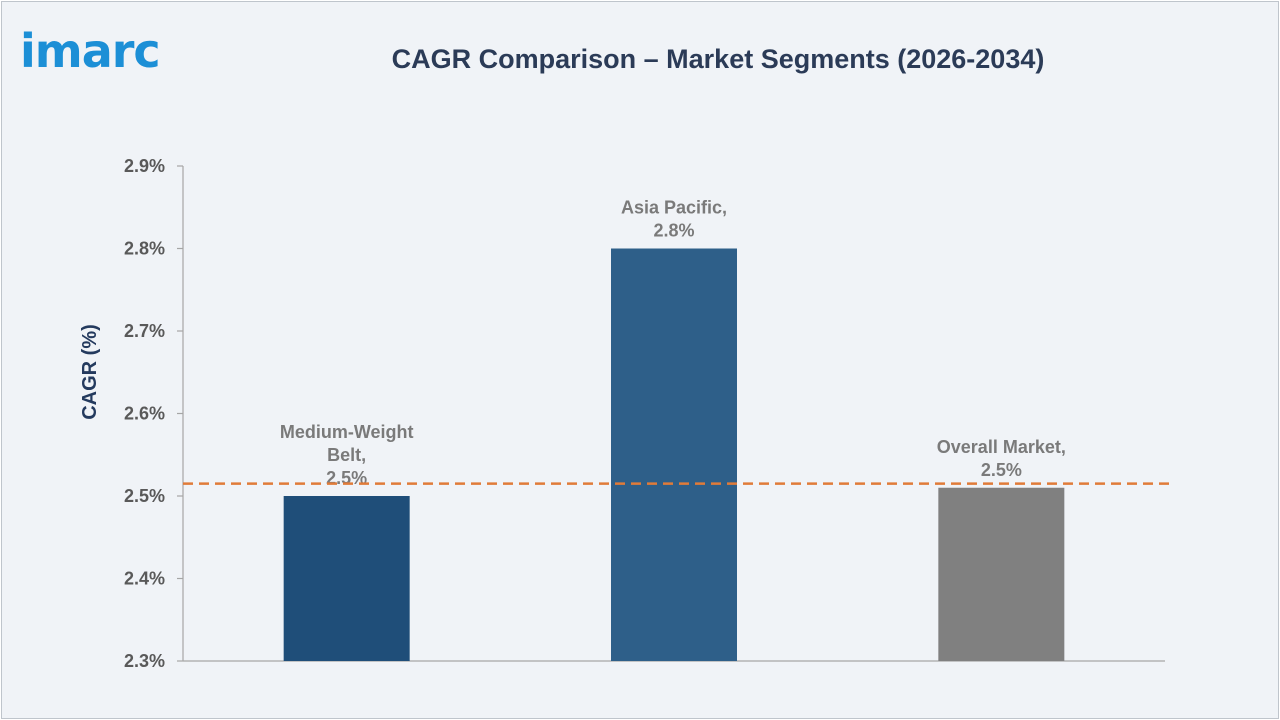  I want to click on data-label: Asia Pacific,, so click(674, 208).